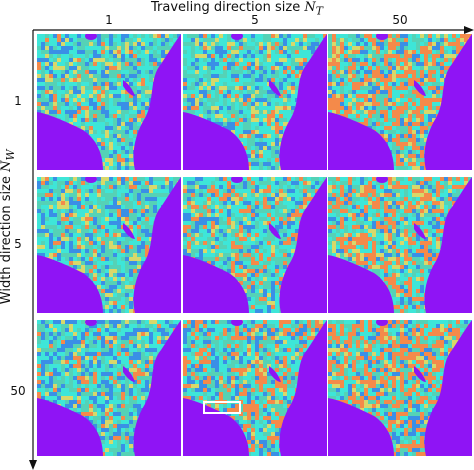 The height and width of the screenshot is (470, 474). Describe the element at coordinates (313, 9) in the screenshot. I see `x-axis-symbol: NT` at that location.